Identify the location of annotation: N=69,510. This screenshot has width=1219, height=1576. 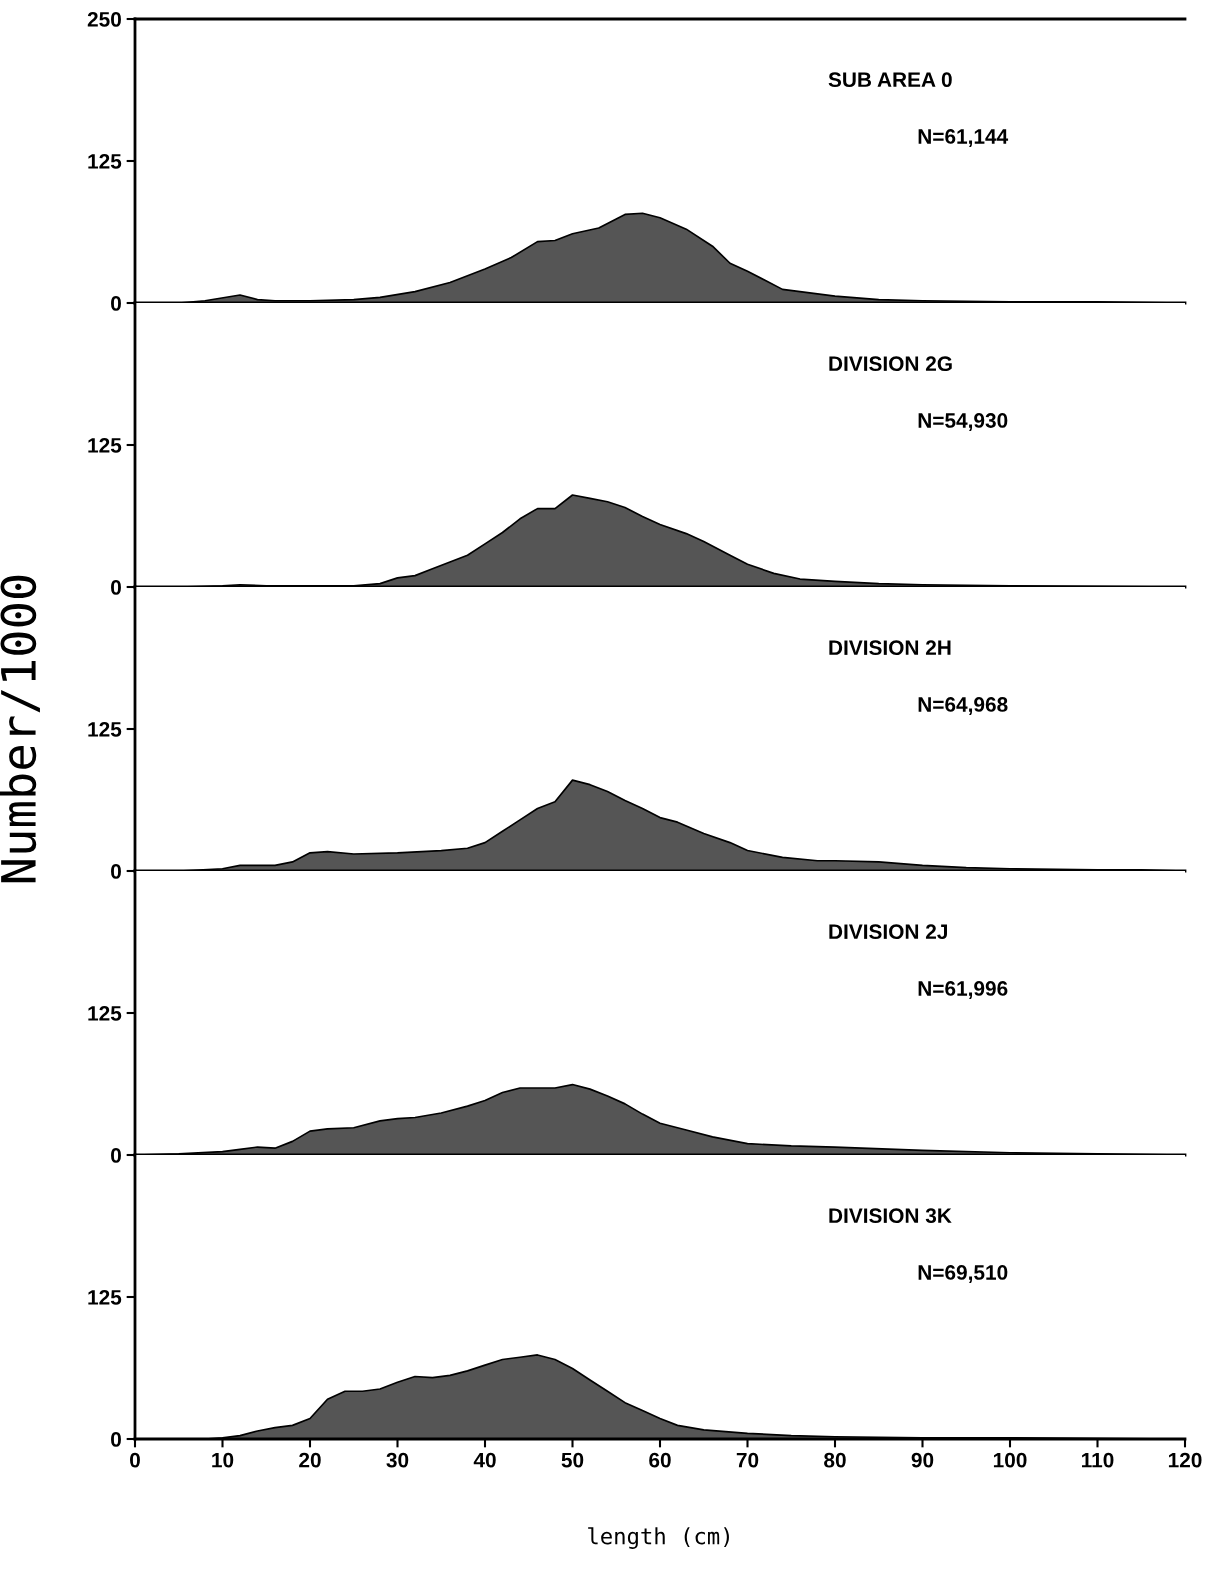
(963, 1274).